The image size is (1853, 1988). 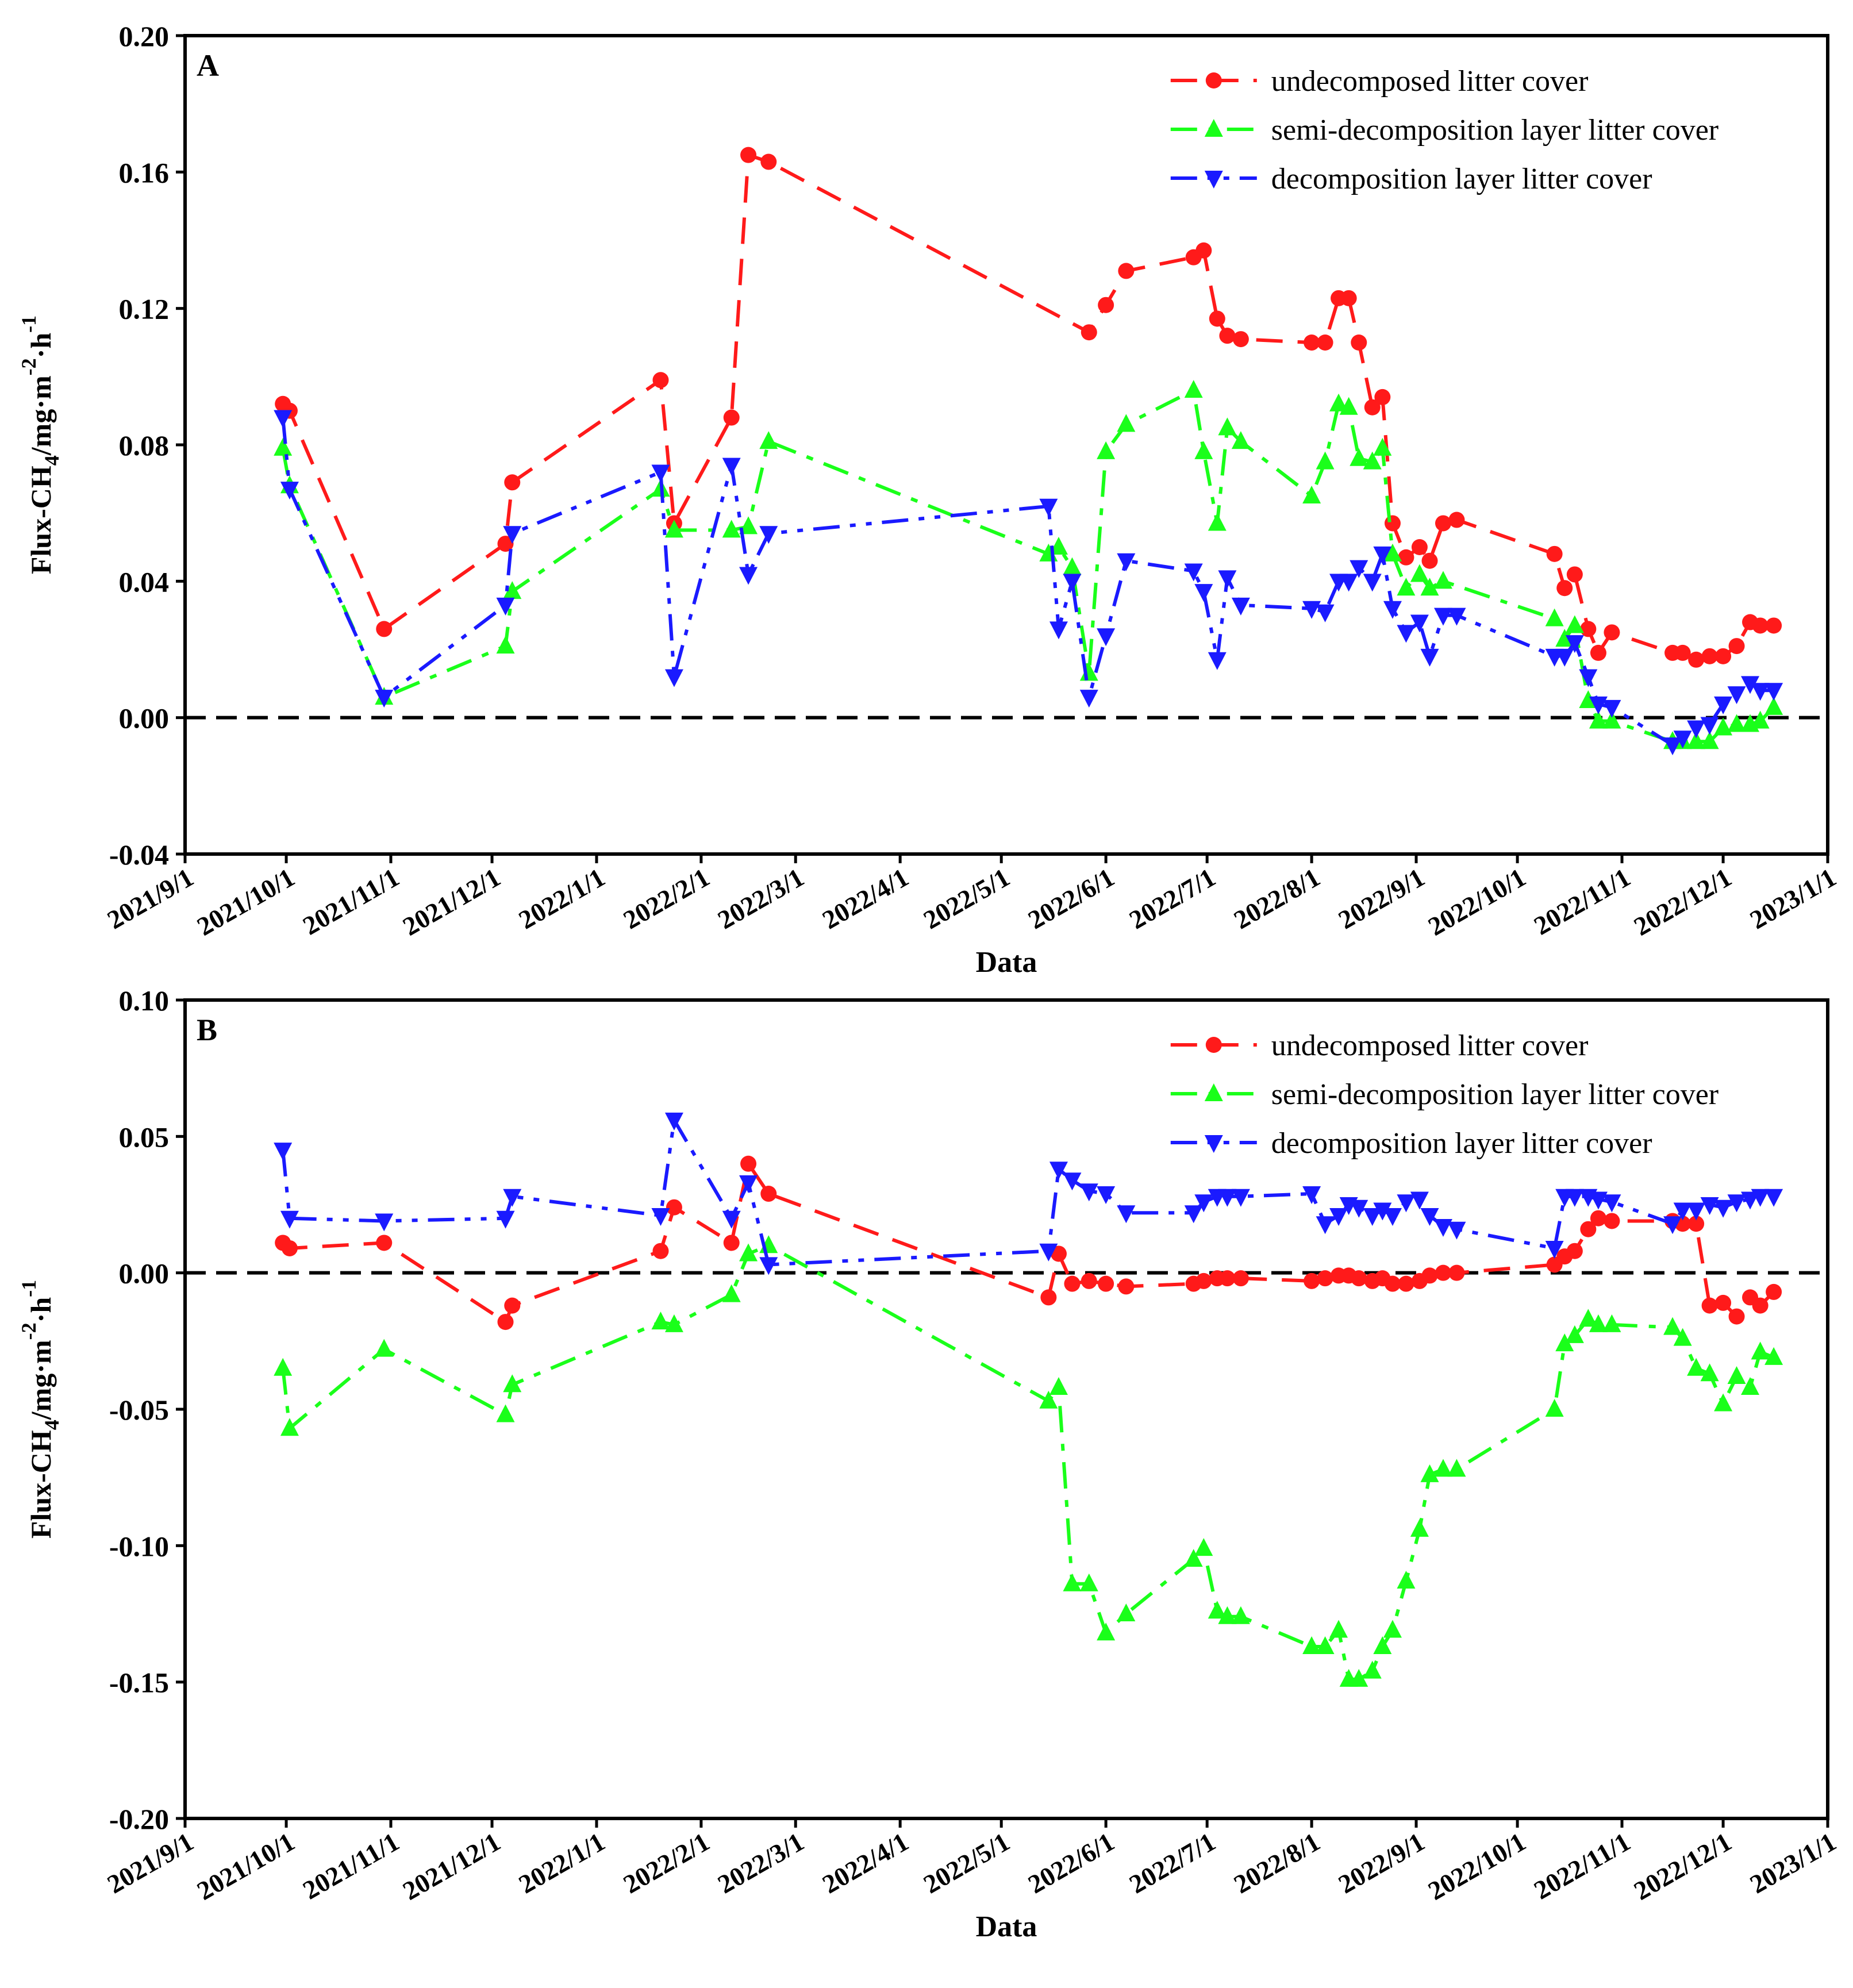 I want to click on x-tick-label: 2022/11/1, so click(x=1582, y=1866).